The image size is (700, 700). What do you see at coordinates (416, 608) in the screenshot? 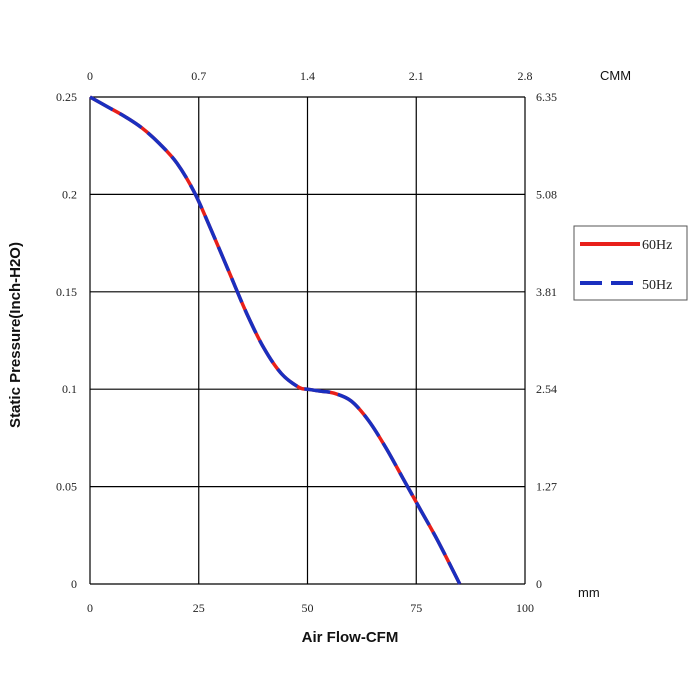
I see `x-tick-label: 75` at bounding box center [416, 608].